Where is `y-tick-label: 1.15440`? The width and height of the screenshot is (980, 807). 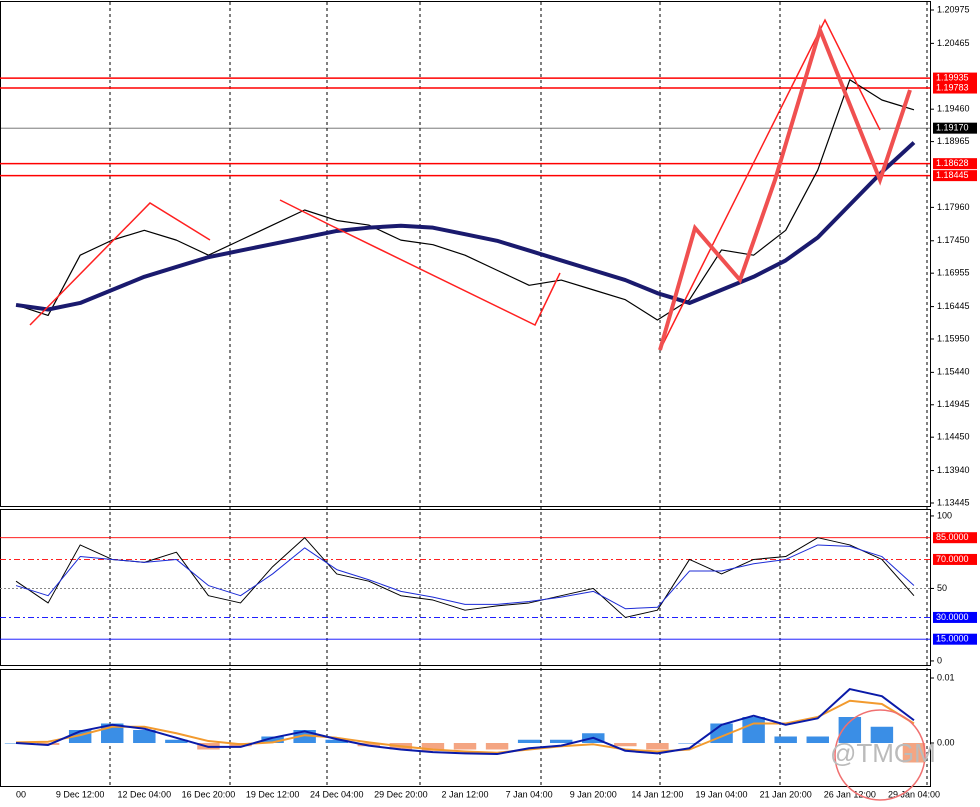 y-tick-label: 1.15440 is located at coordinates (953, 372).